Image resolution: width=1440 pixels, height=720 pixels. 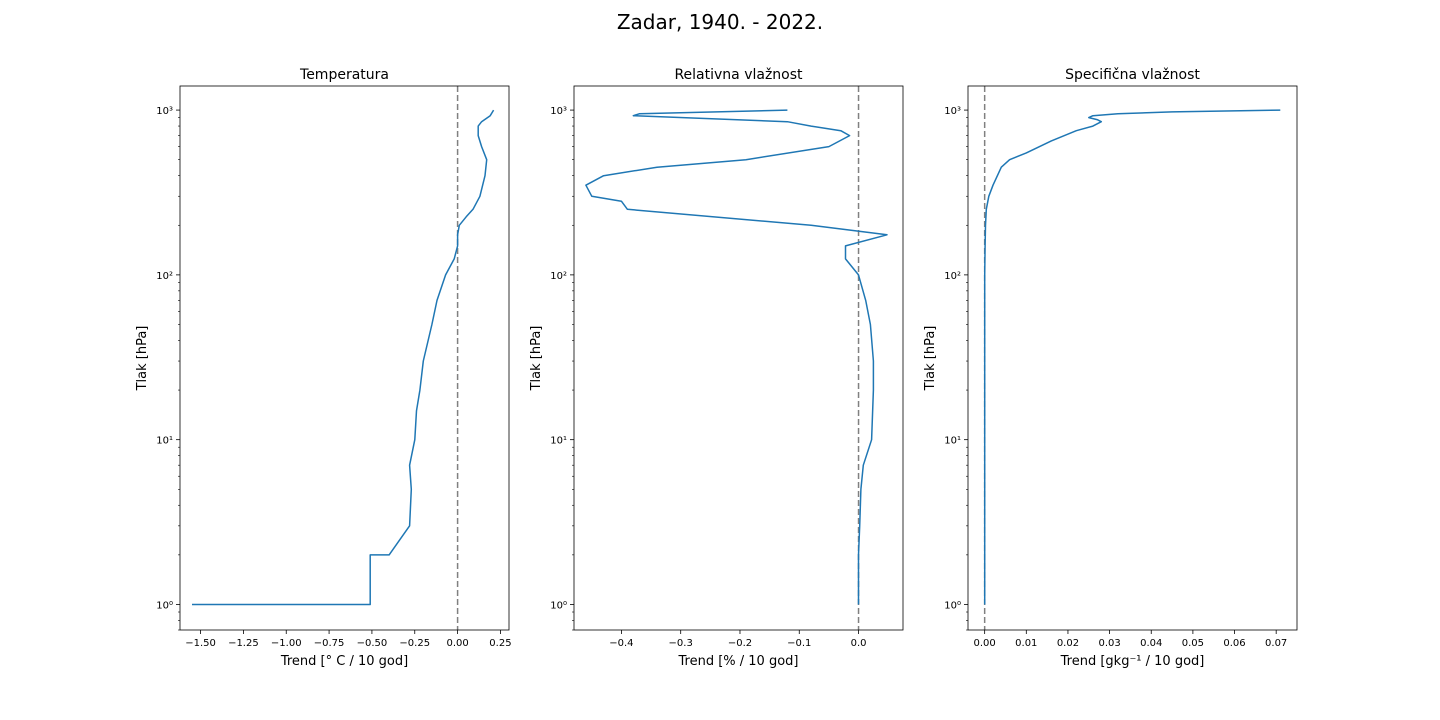 I want to click on x-tick-label: −0.1, so click(x=799, y=643).